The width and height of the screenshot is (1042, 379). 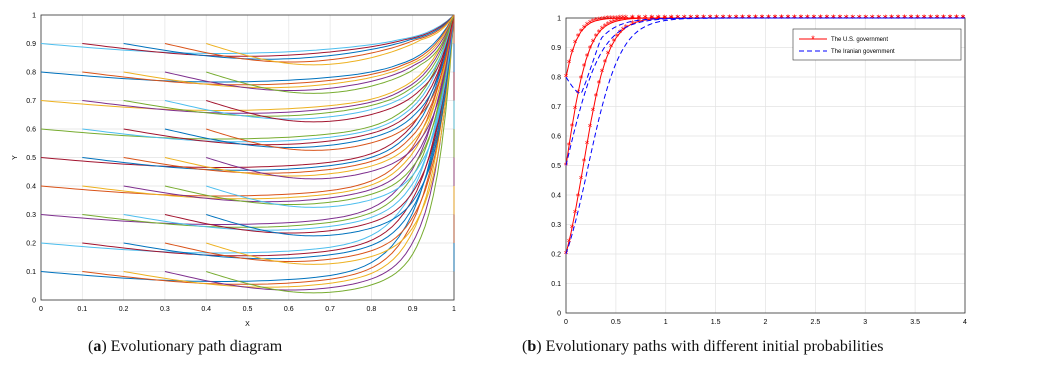 What do you see at coordinates (859, 40) in the screenshot?
I see `chart-b-legend-us-label: The U.S. government` at bounding box center [859, 40].